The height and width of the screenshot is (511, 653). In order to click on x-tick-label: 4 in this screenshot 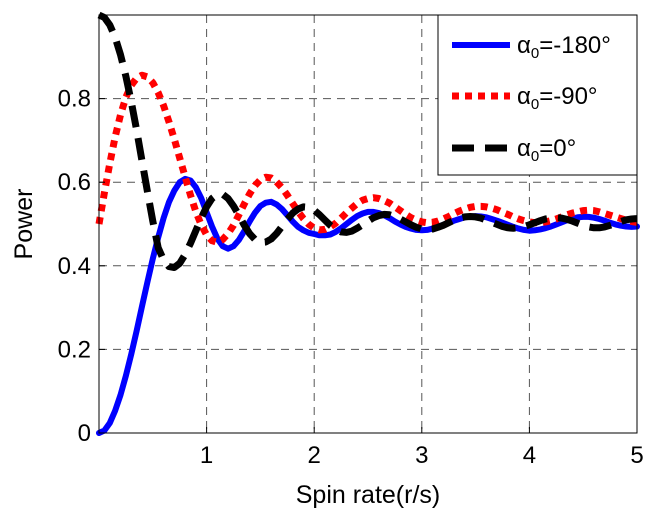, I will do `click(529, 455)`.